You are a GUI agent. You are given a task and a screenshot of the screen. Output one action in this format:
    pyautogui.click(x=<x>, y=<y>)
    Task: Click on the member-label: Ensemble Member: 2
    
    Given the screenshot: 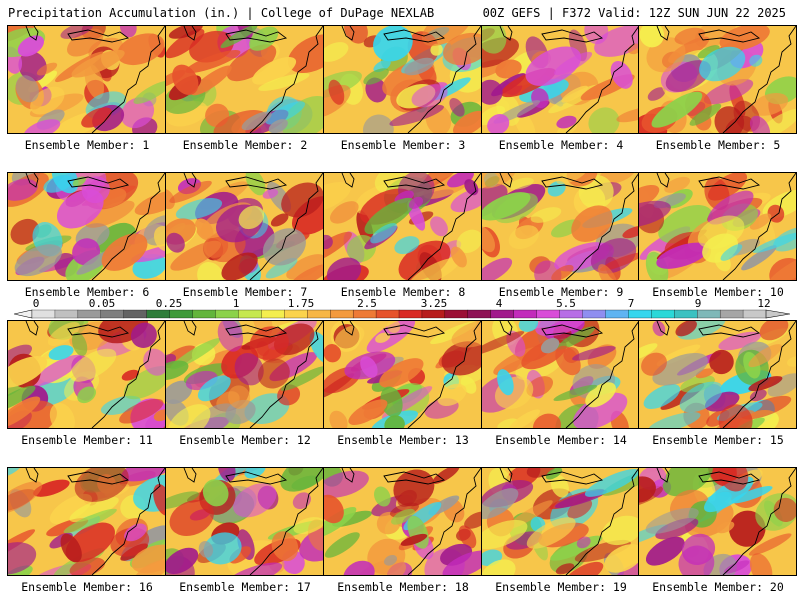 What is the action you would take?
    pyautogui.click(x=245, y=145)
    